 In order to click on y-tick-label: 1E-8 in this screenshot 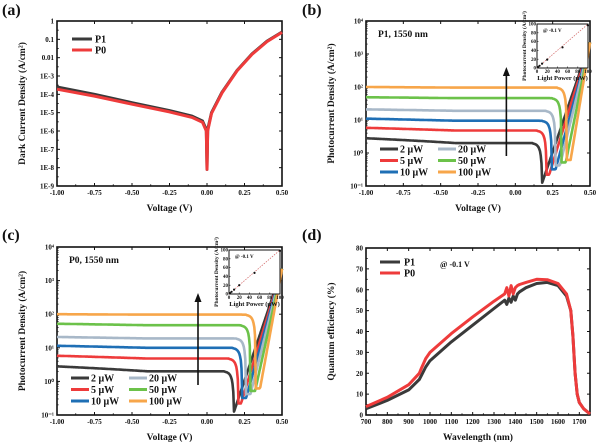, I will do `click(47, 168)`.